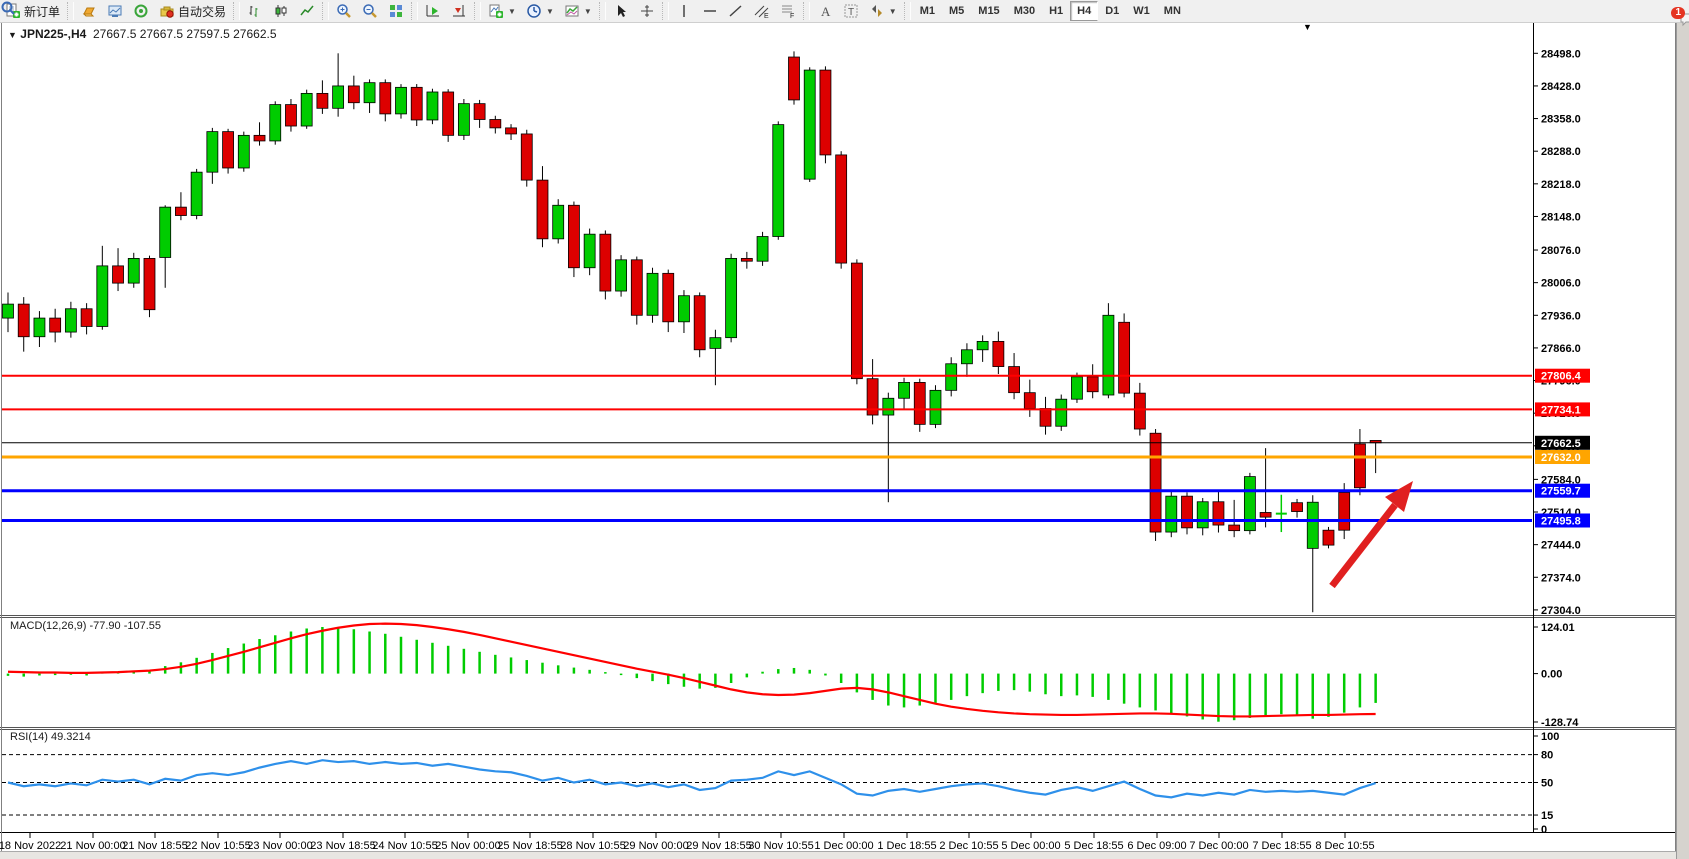 This screenshot has height=859, width=1689. Describe the element at coordinates (396, 11) in the screenshot. I see `tile-windows-button` at that location.